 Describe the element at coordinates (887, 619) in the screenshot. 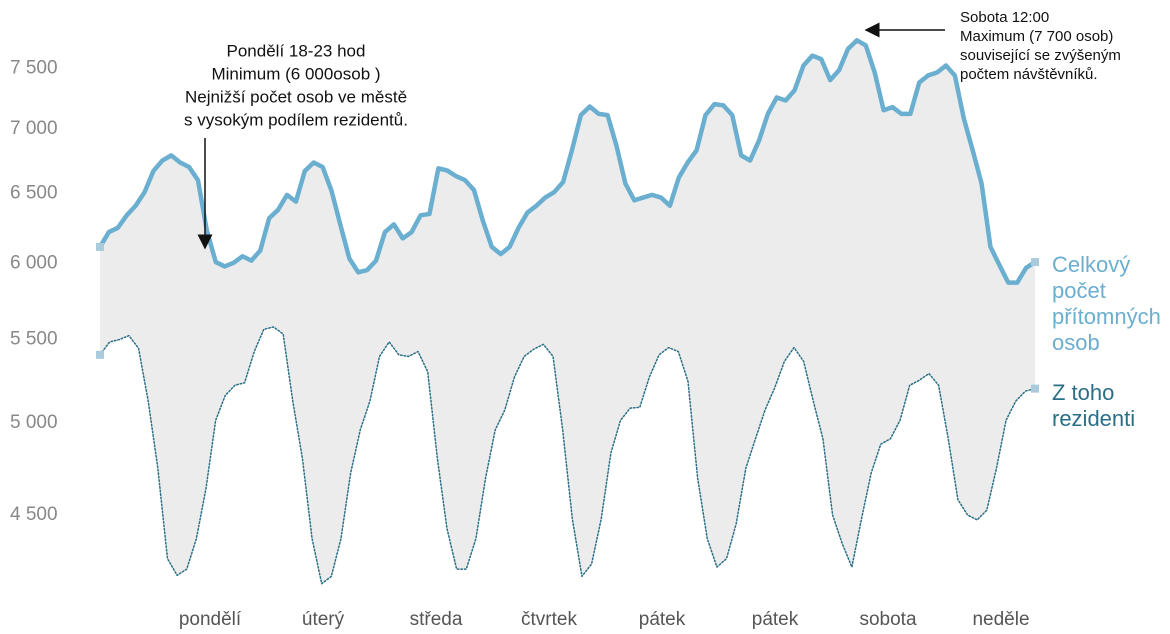

I see `x-tick-label: sobota` at that location.